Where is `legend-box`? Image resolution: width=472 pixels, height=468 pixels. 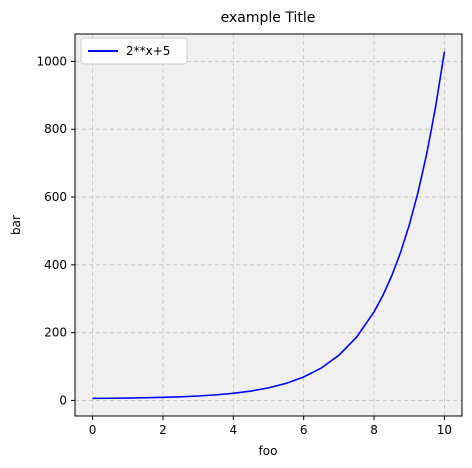
legend-box is located at coordinates (134, 51).